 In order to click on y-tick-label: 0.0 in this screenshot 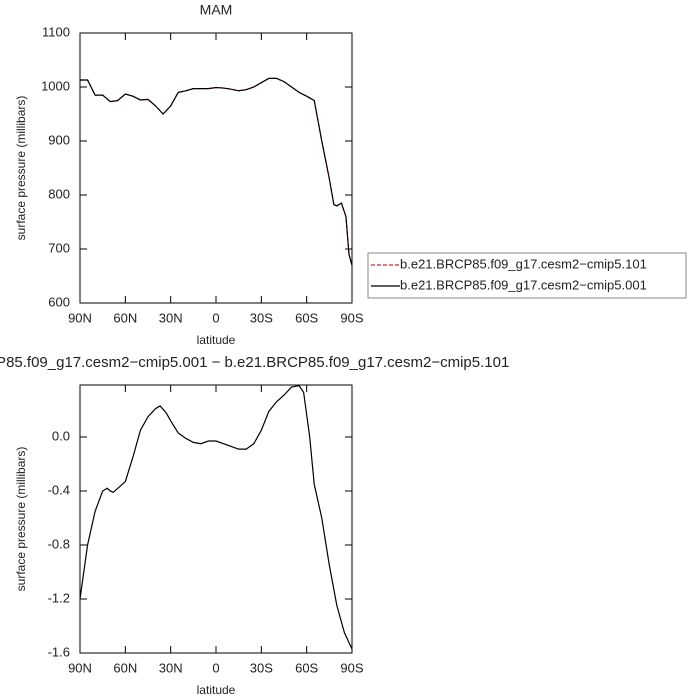, I will do `click(61, 435)`.